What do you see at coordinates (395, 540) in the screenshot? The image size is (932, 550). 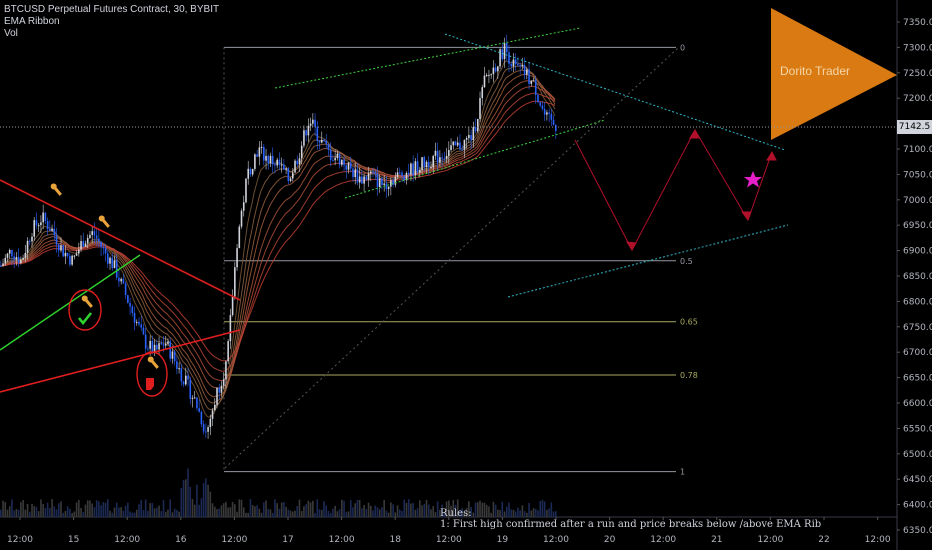 I see `time-tick-label: 18` at bounding box center [395, 540].